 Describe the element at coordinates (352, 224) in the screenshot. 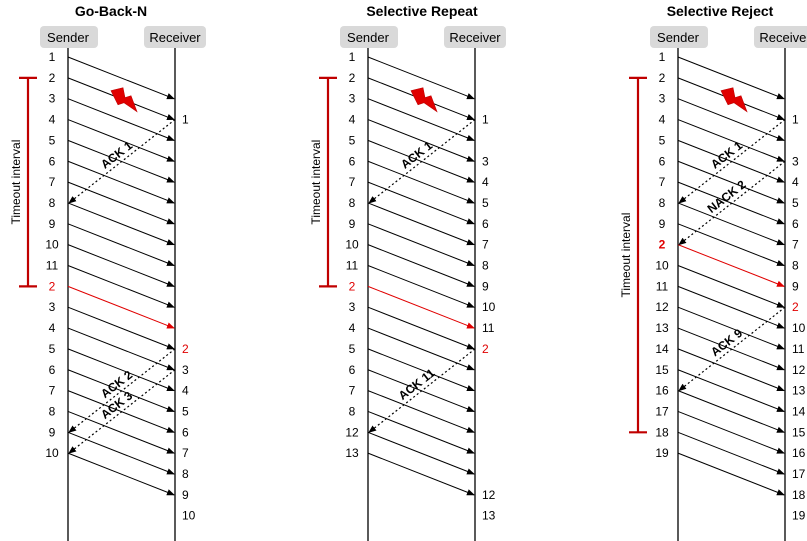

I see `sender-seq-label: 9` at that location.